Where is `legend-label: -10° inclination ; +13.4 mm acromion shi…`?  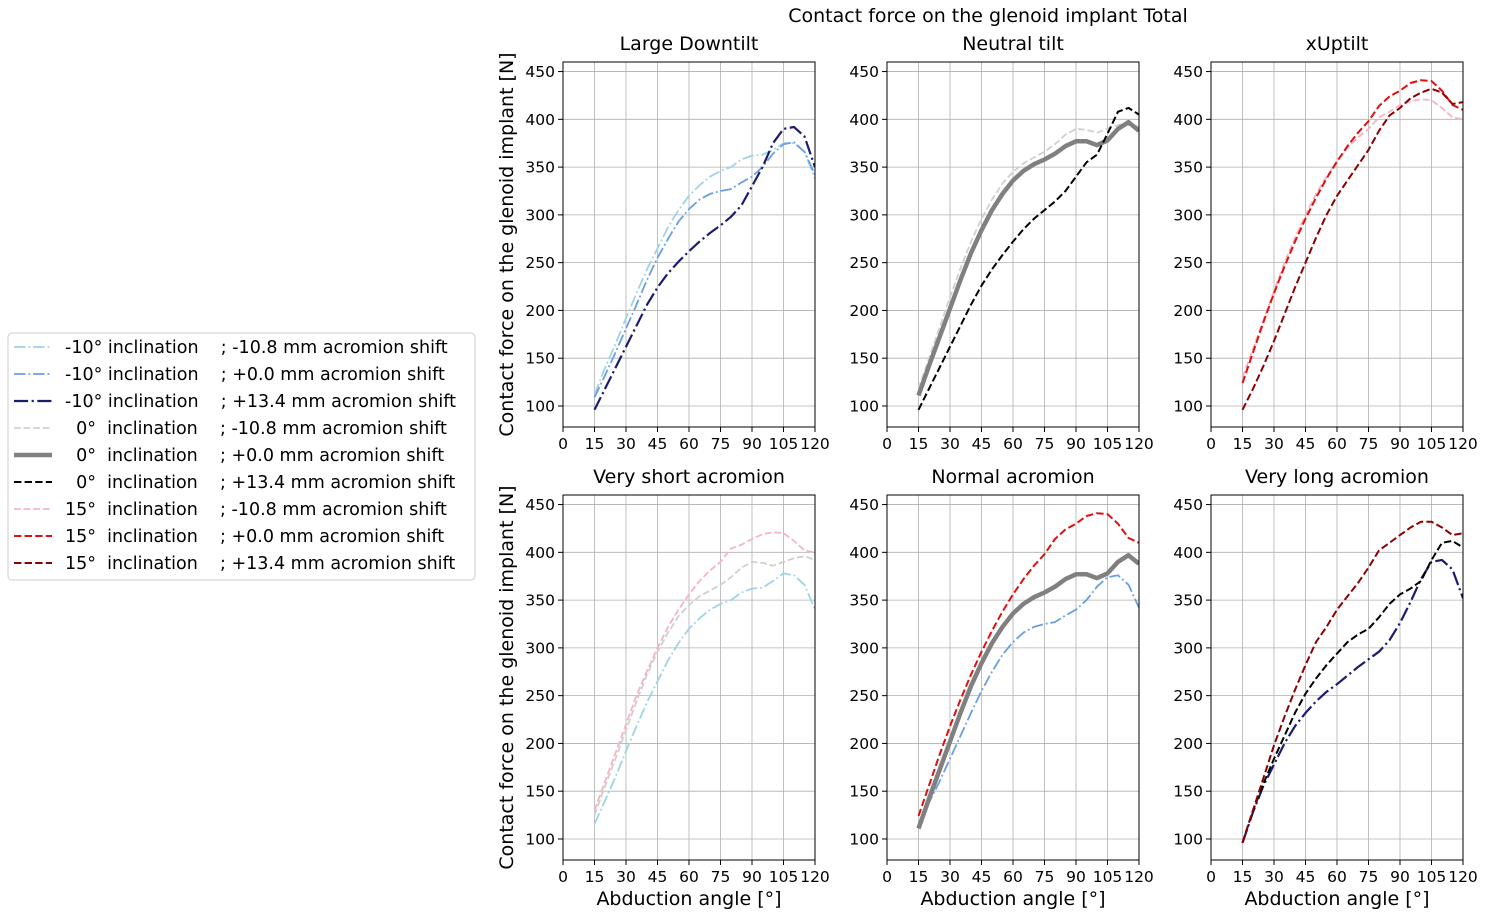 legend-label: -10° inclination ; +13.4 mm acromion shi… is located at coordinates (260, 402).